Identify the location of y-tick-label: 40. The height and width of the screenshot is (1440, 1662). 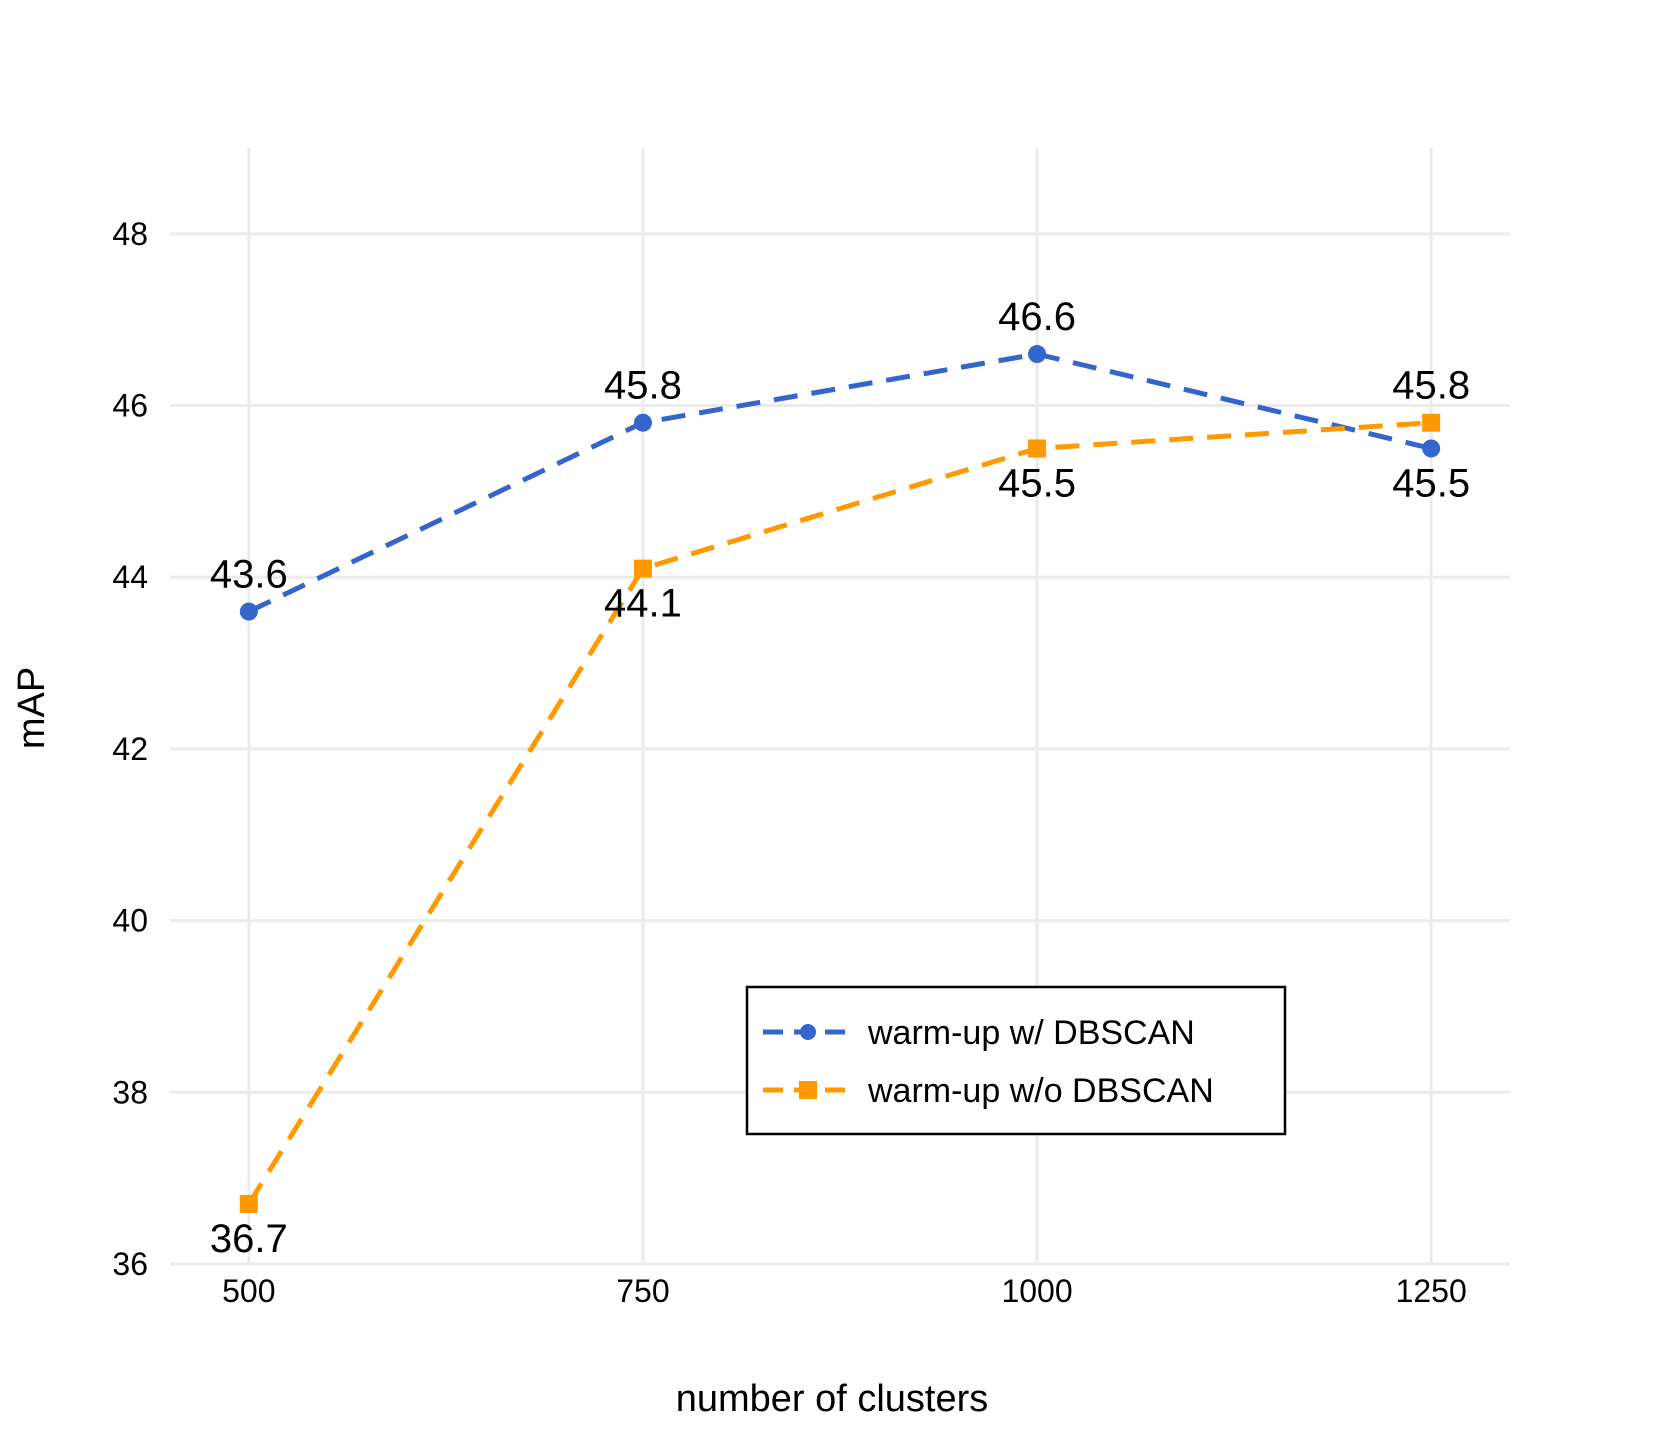
(130, 921).